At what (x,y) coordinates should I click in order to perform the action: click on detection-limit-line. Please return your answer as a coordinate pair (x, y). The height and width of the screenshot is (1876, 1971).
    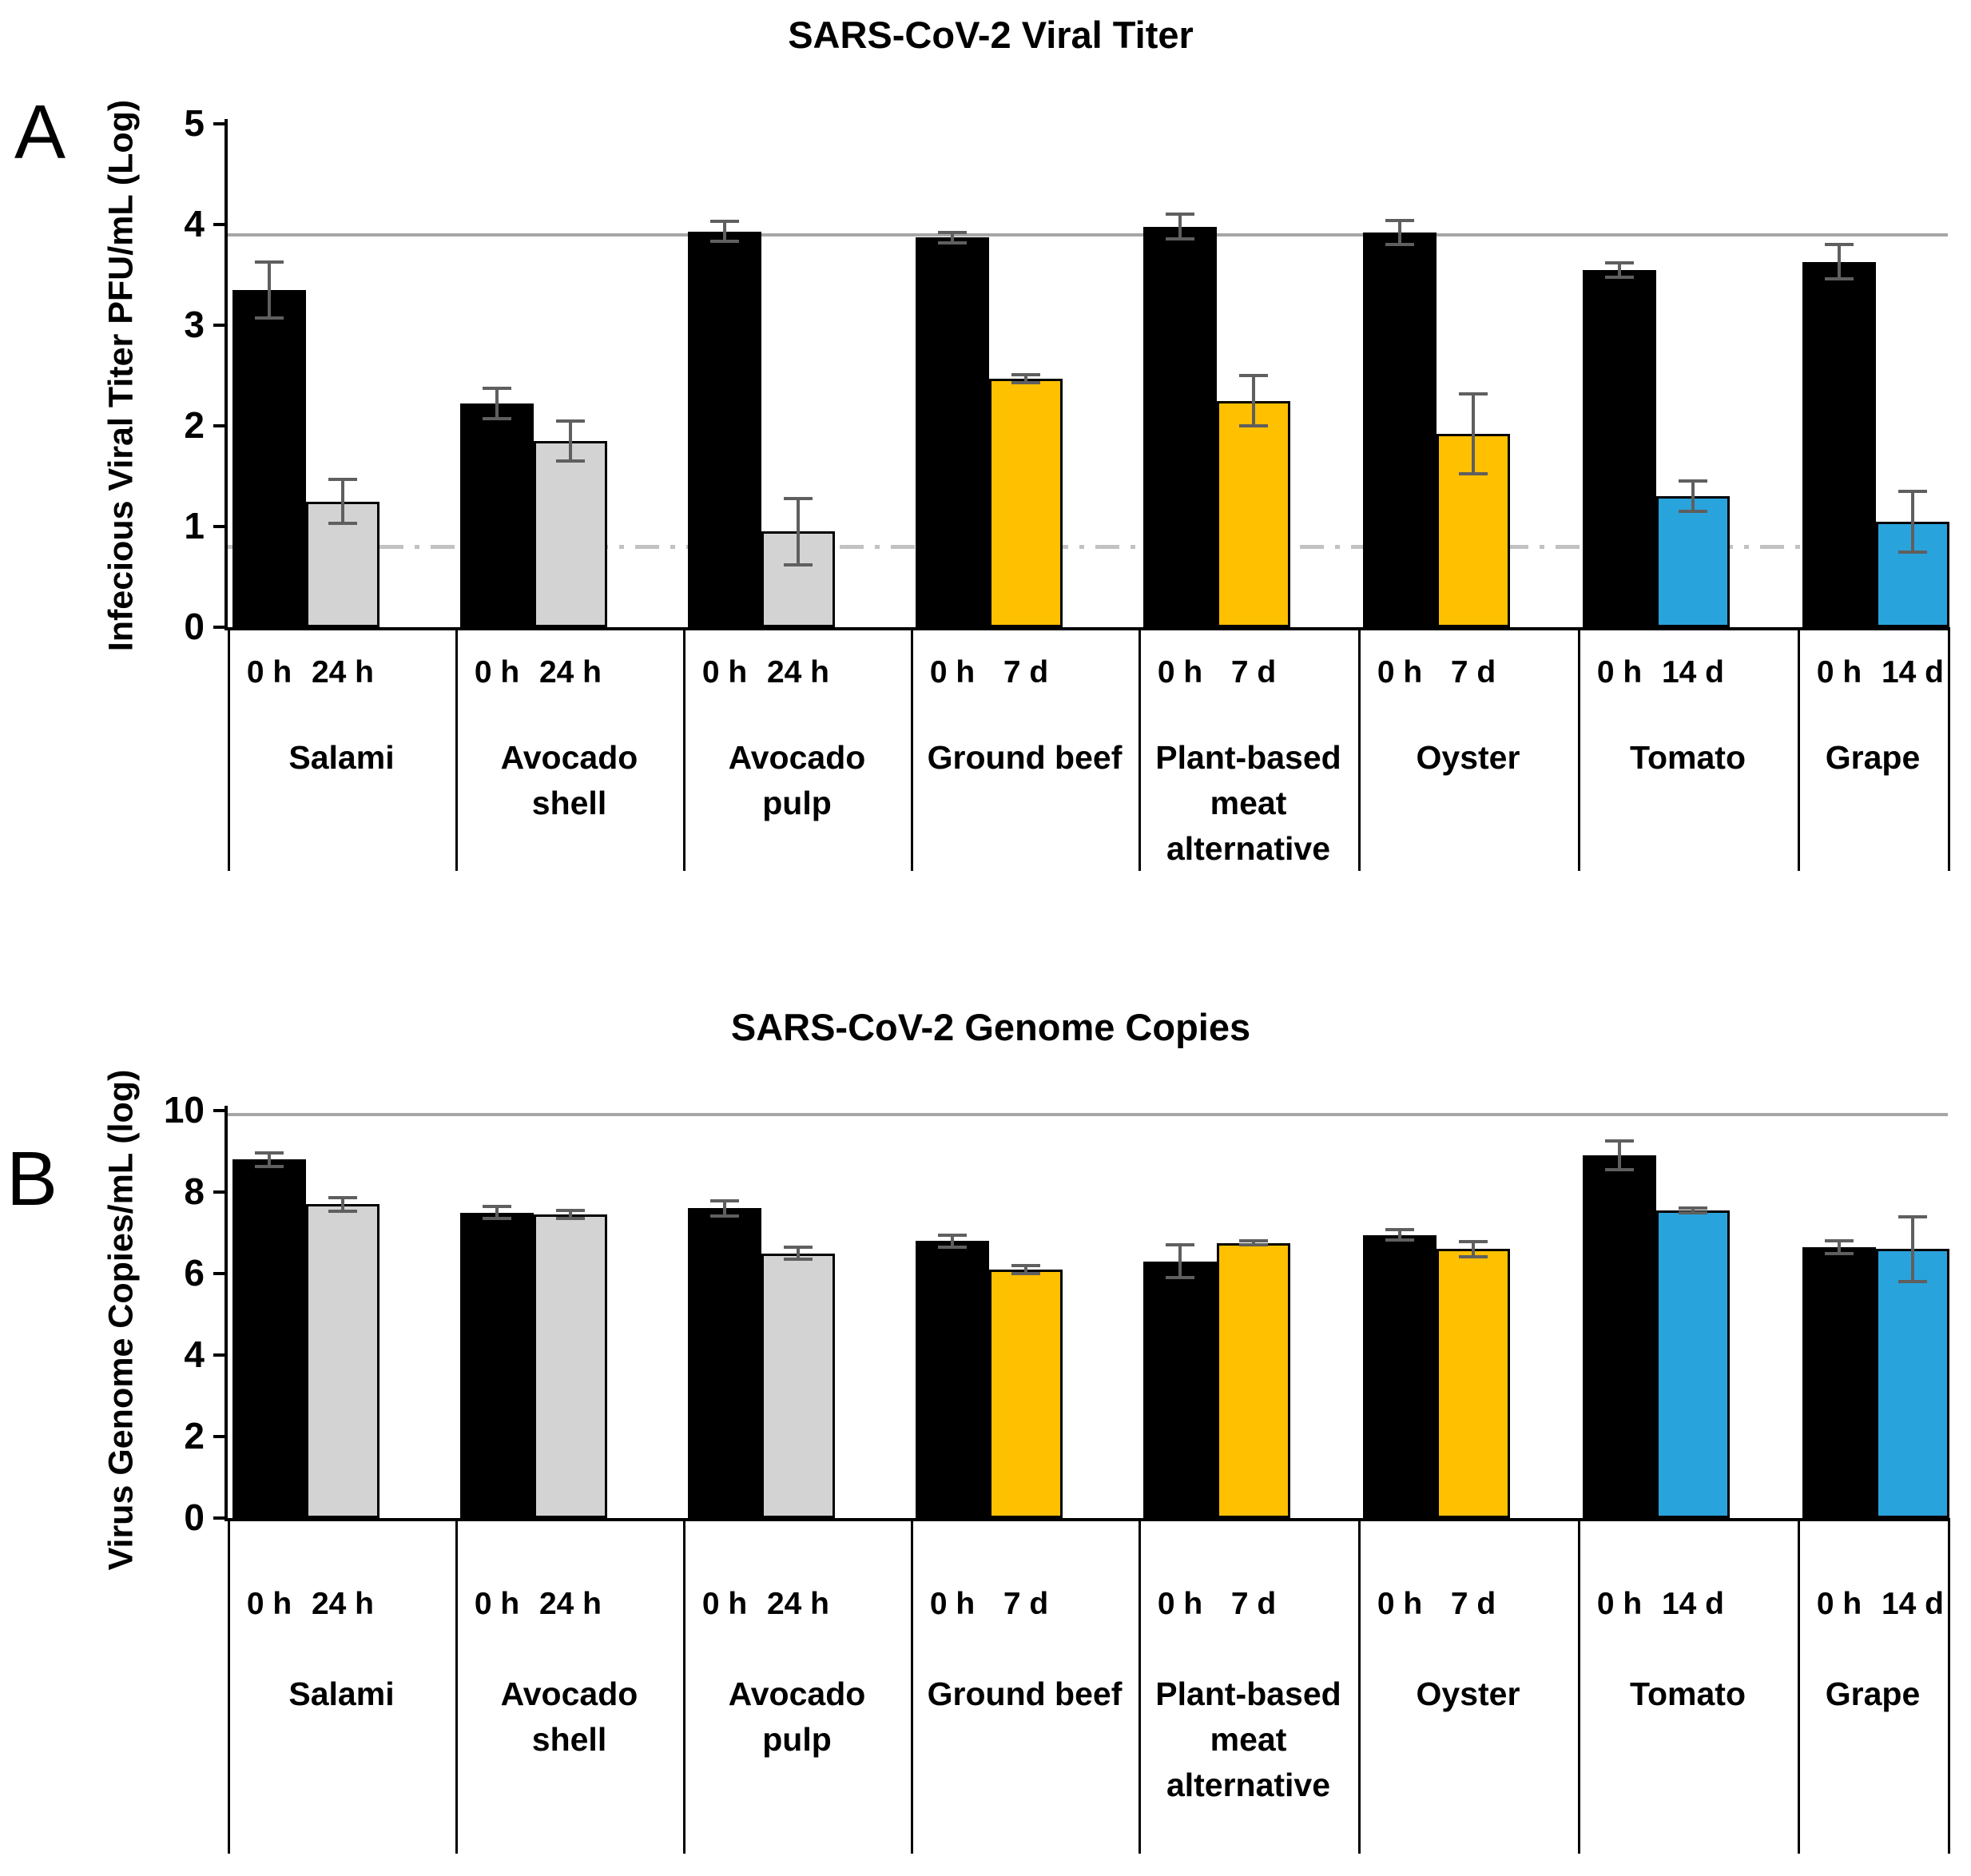
    Looking at the image, I should click on (1087, 547).